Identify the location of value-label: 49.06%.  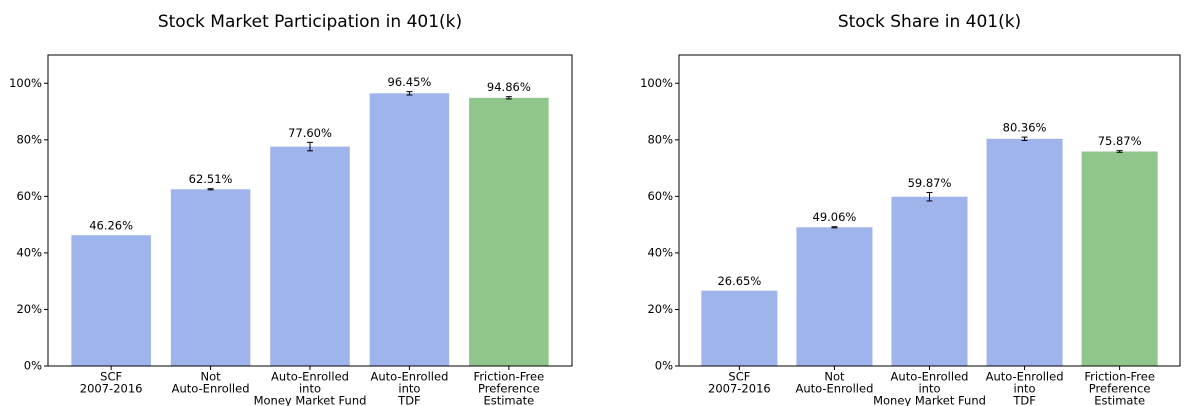
(835, 217).